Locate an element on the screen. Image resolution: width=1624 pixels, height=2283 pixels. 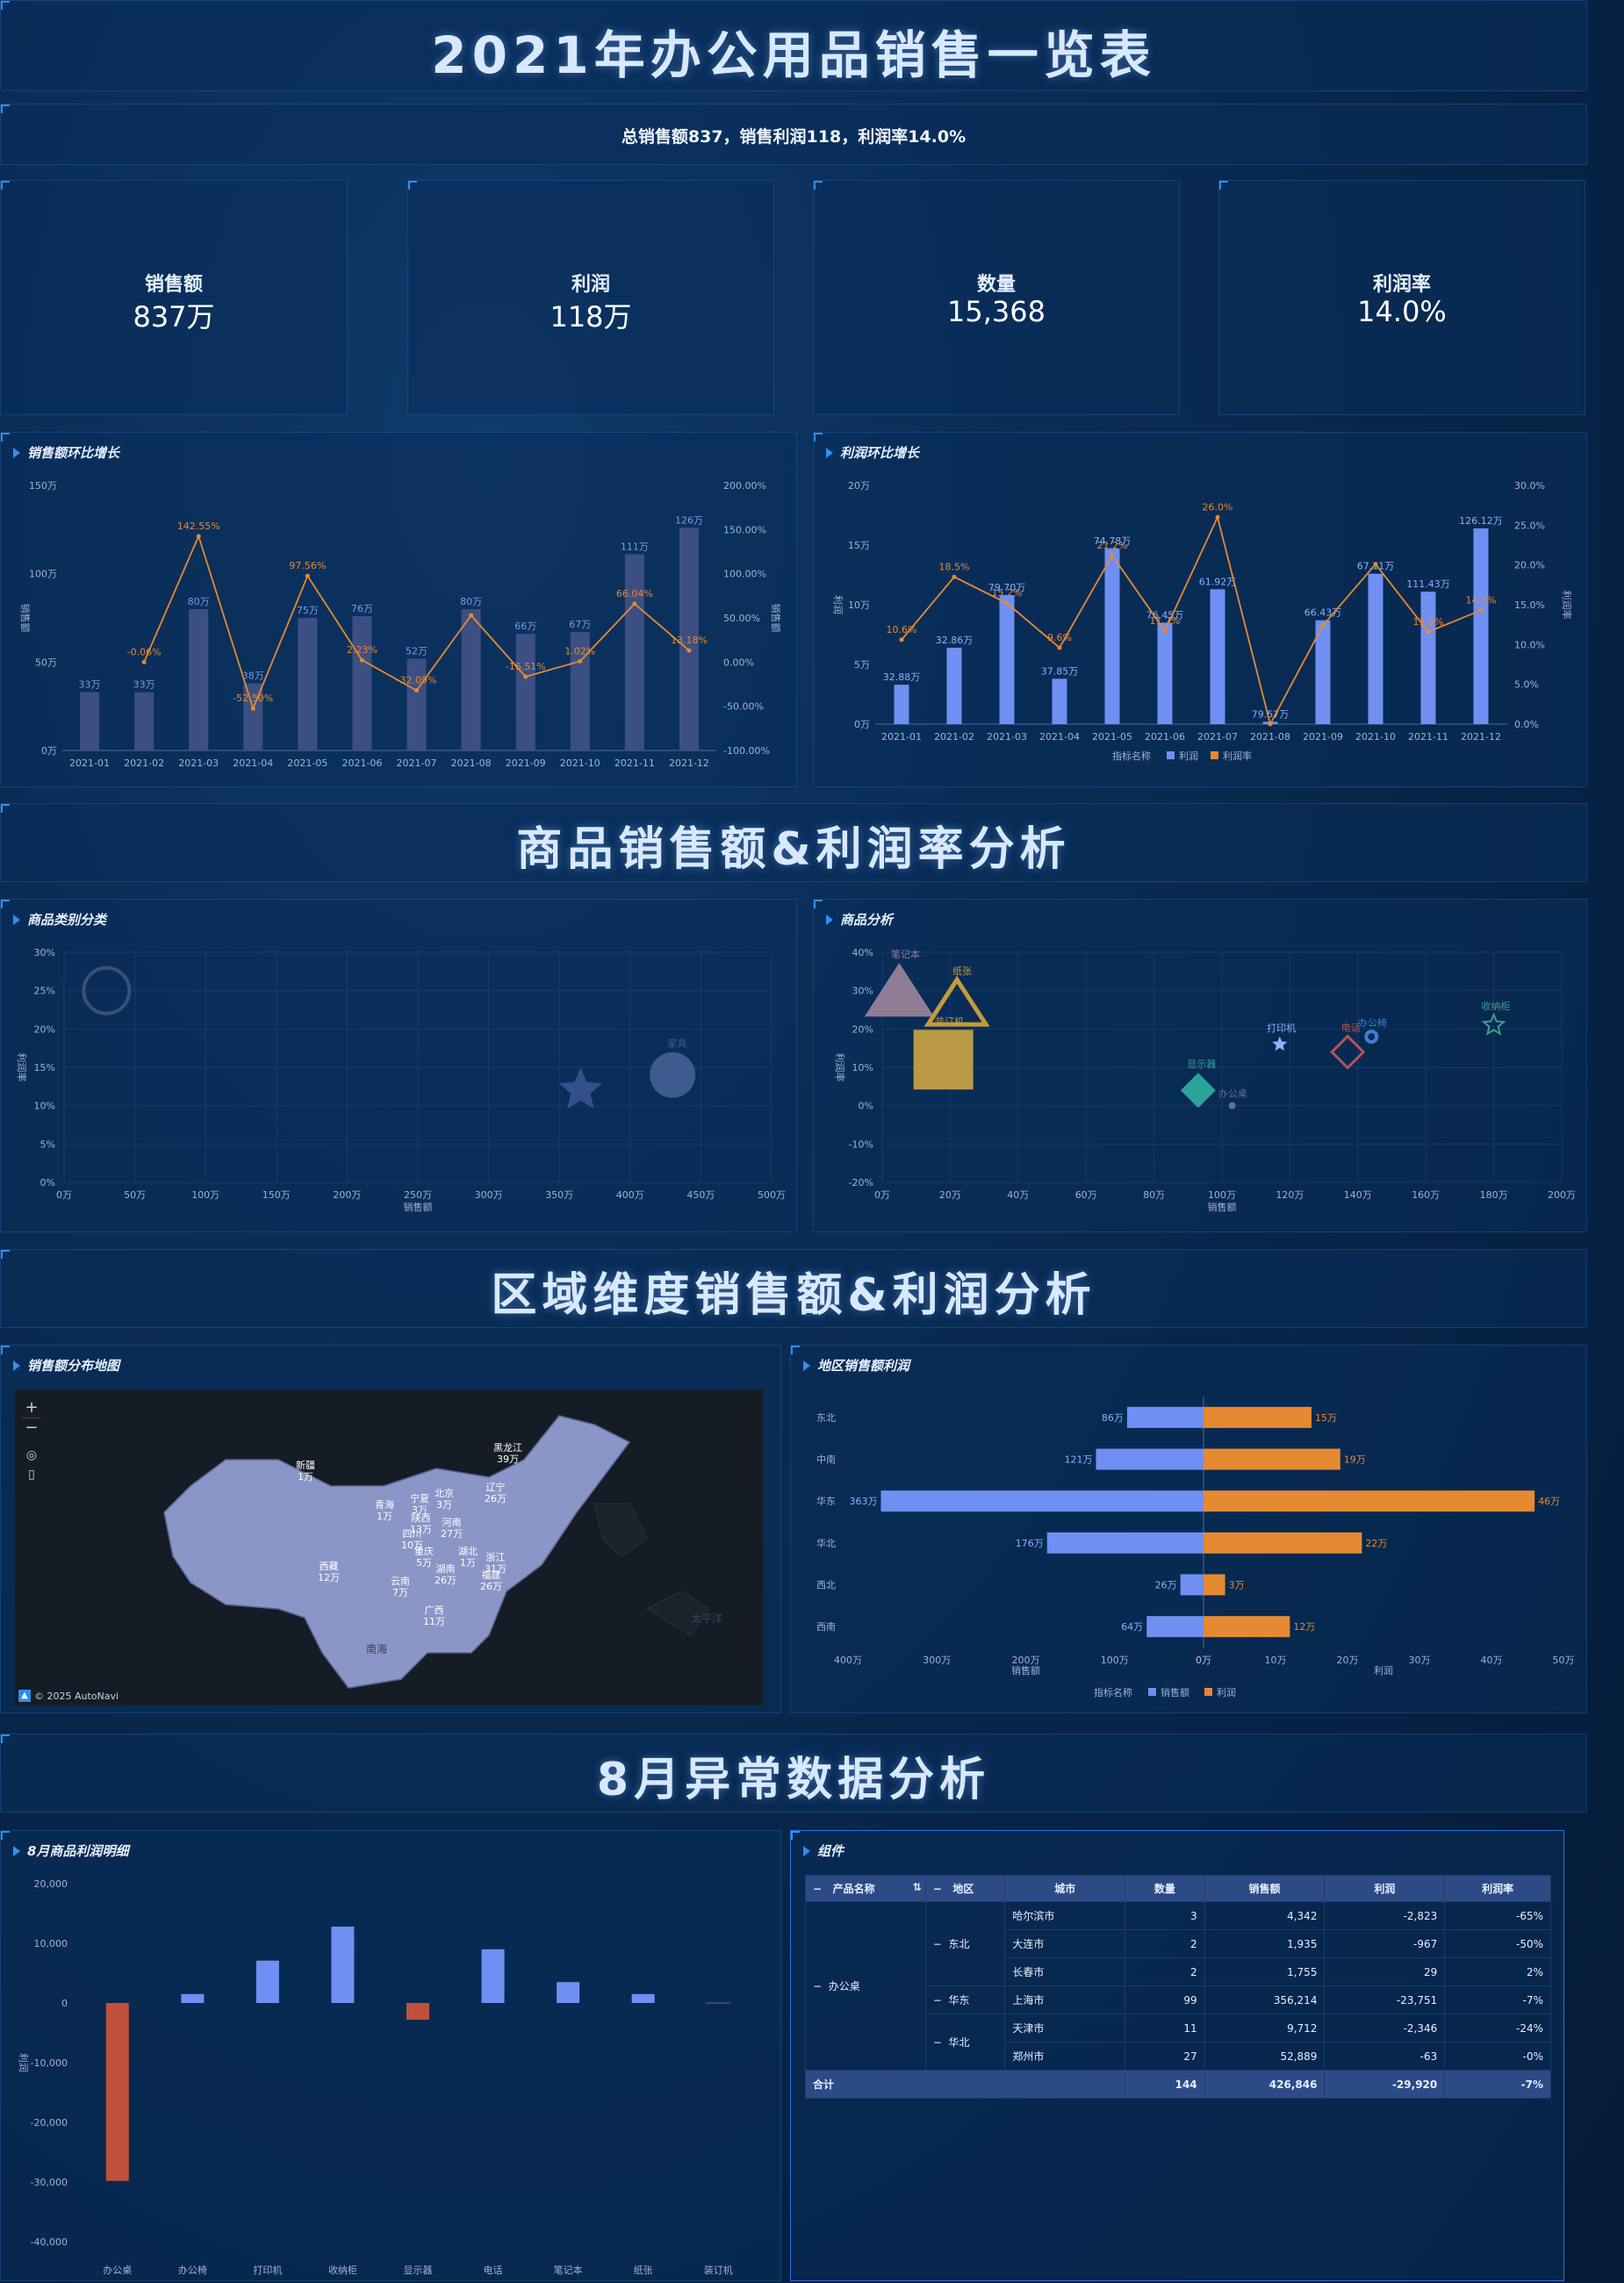
region-cell: − 华北 is located at coordinates (965, 2042).